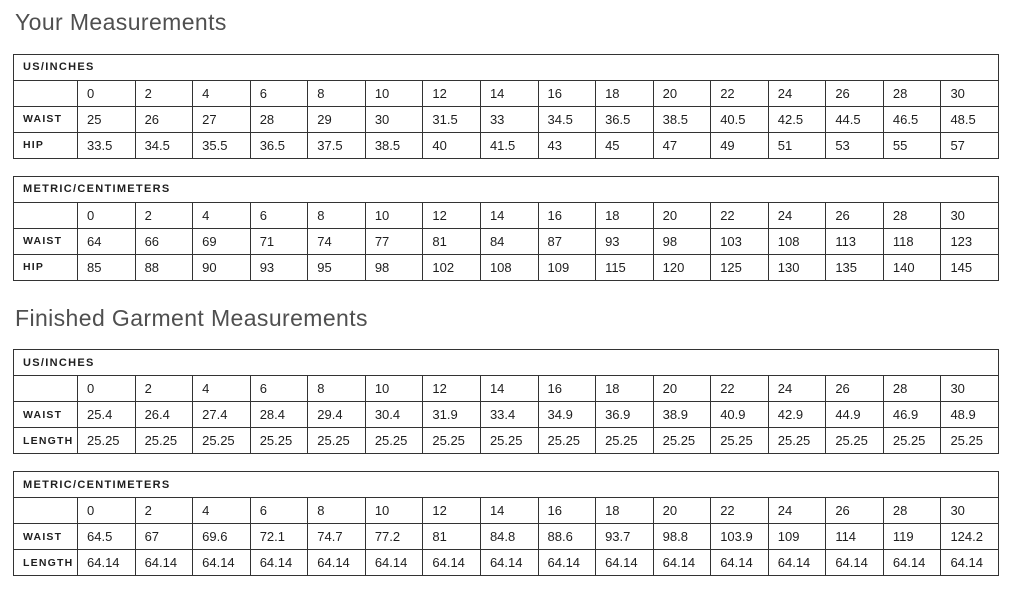  Describe the element at coordinates (509, 241) in the screenshot. I see `value-cell: 84` at that location.